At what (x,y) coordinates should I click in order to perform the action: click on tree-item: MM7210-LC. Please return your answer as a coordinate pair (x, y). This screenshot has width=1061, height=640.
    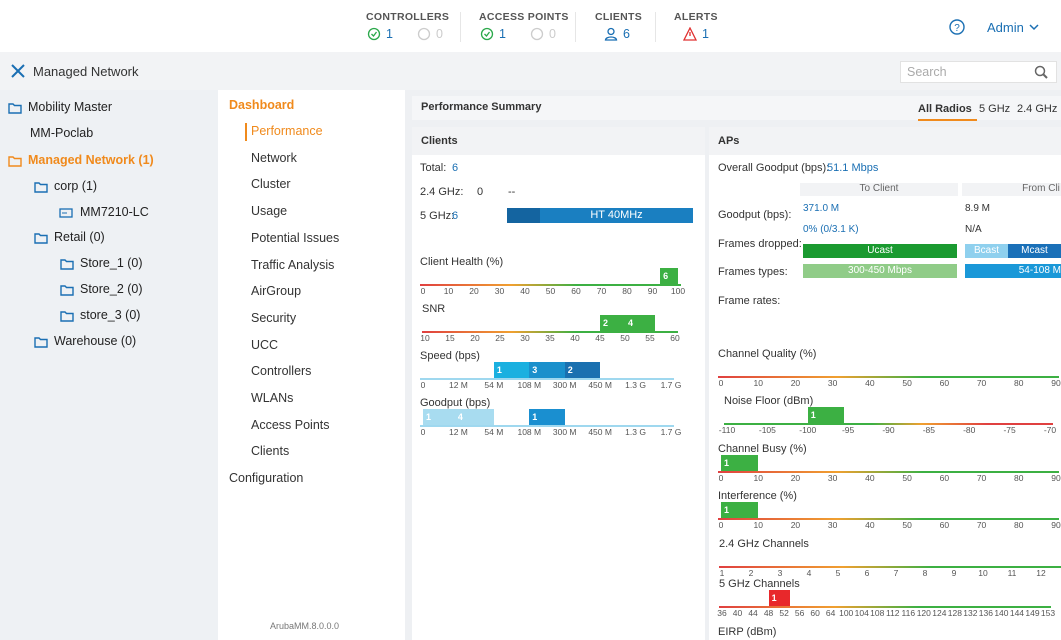
    Looking at the image, I should click on (114, 212).